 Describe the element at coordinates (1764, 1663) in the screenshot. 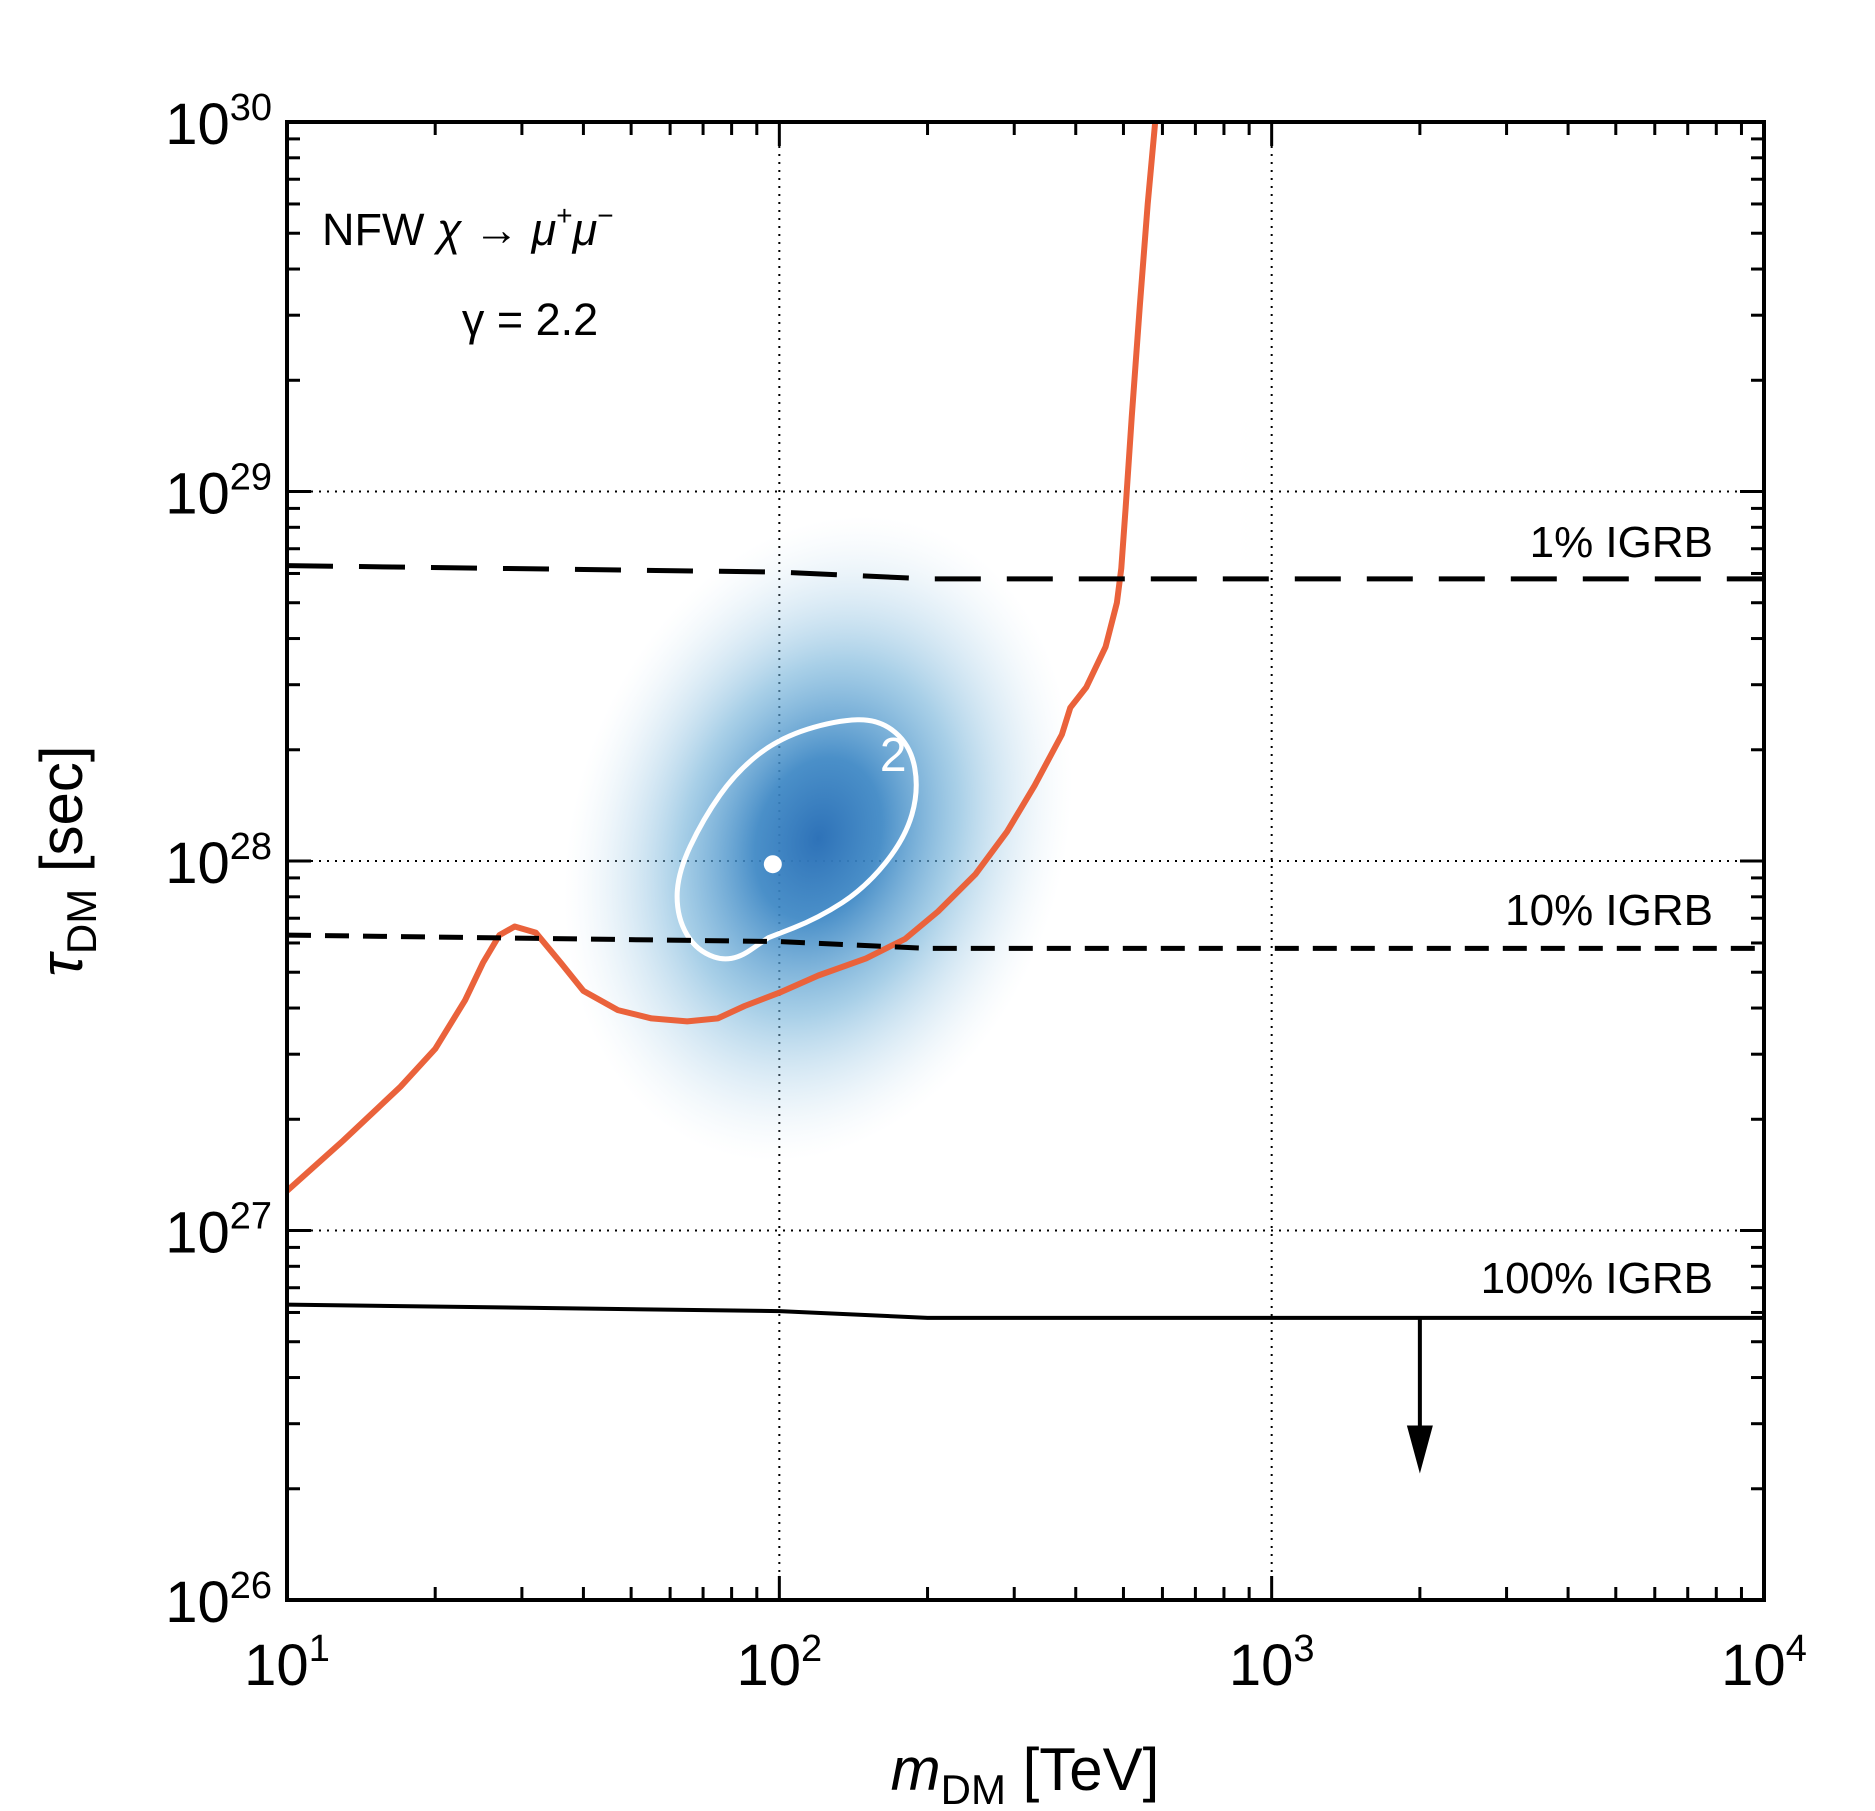

I see `x-tick-label: 10⁴` at that location.